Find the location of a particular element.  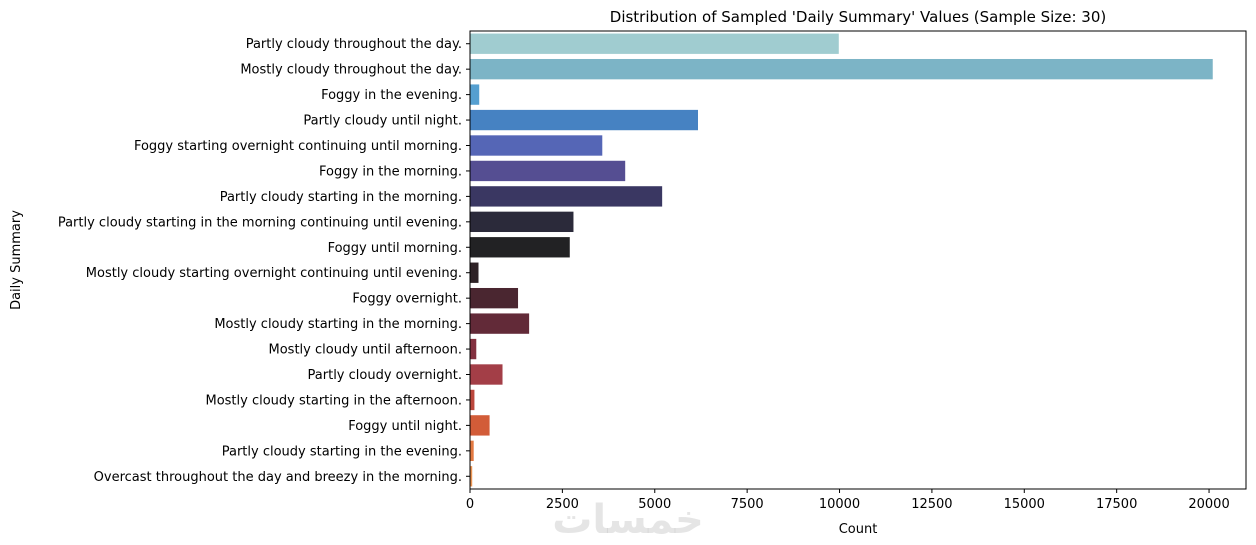

y-tick-label: Foggy in the morning. is located at coordinates (390, 171).